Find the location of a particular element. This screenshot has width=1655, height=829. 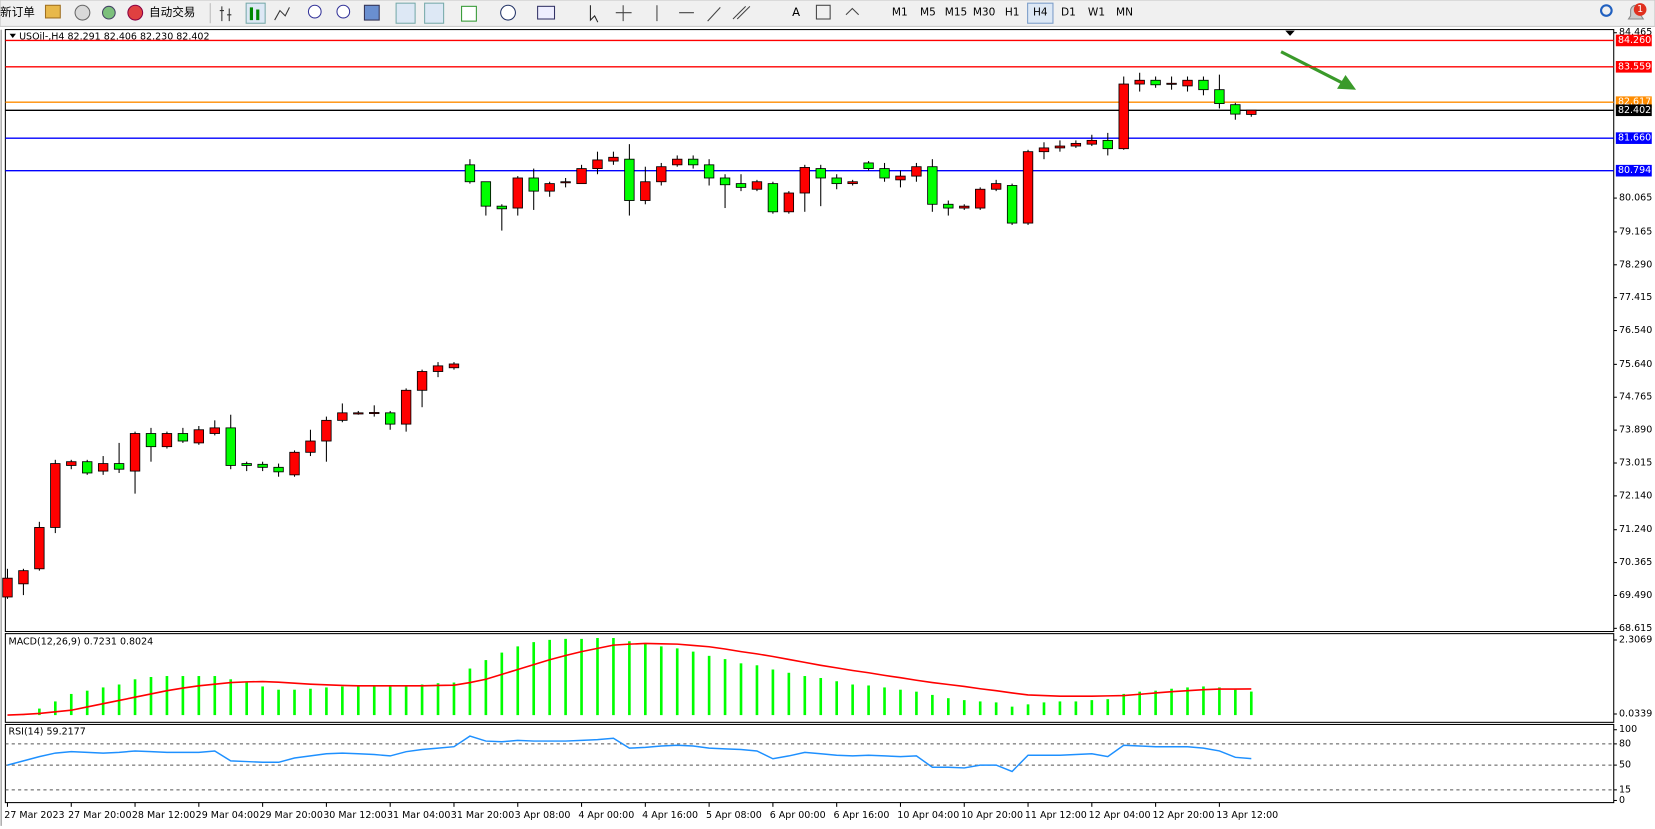

y-tick-label: 72.140 is located at coordinates (1635, 495).